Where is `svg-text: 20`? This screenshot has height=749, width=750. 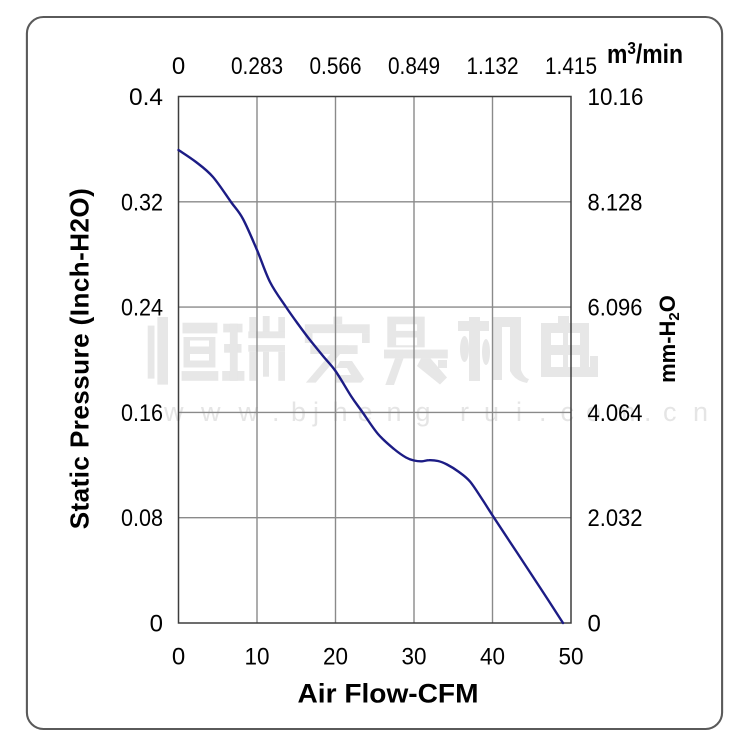 svg-text: 20 is located at coordinates (335, 657).